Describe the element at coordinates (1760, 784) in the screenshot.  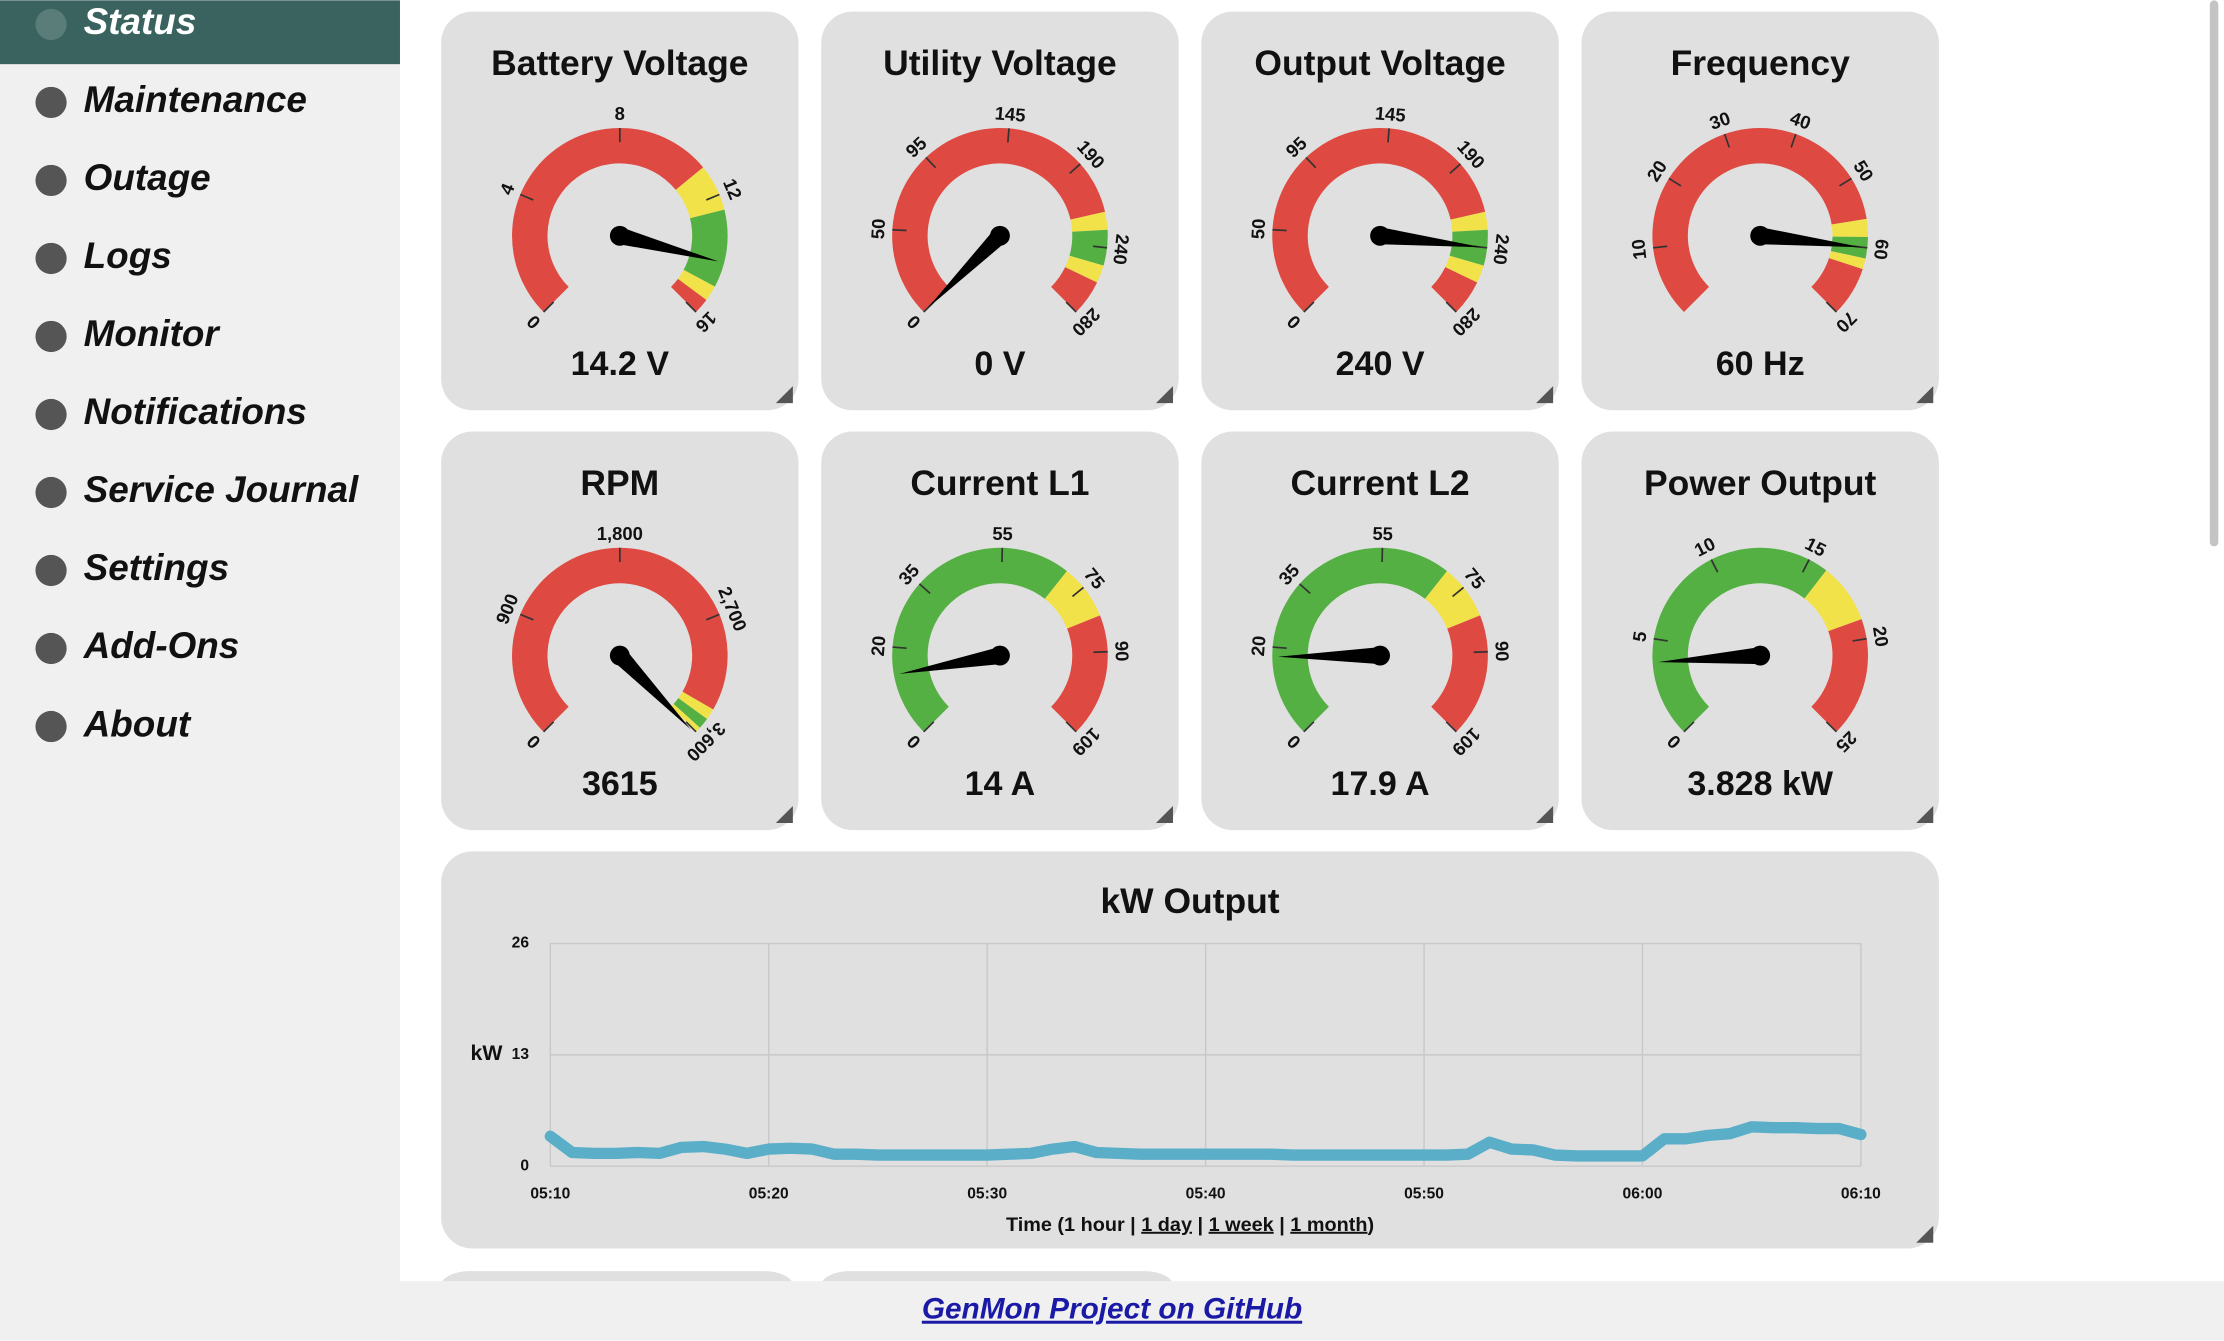
I see `gauge-value: 3.828 kW` at that location.